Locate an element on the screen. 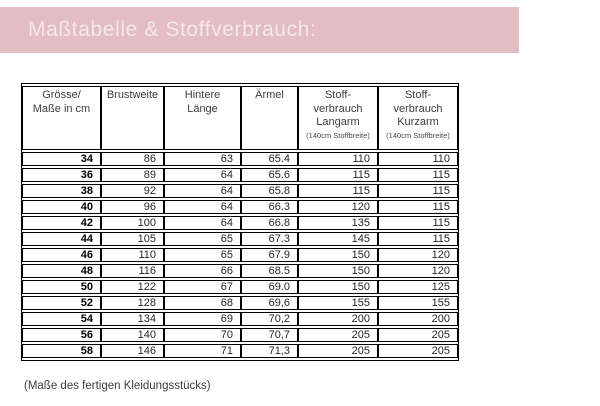  title-banner: Maßtabelle & Stoffverbrauch: is located at coordinates (259, 30).